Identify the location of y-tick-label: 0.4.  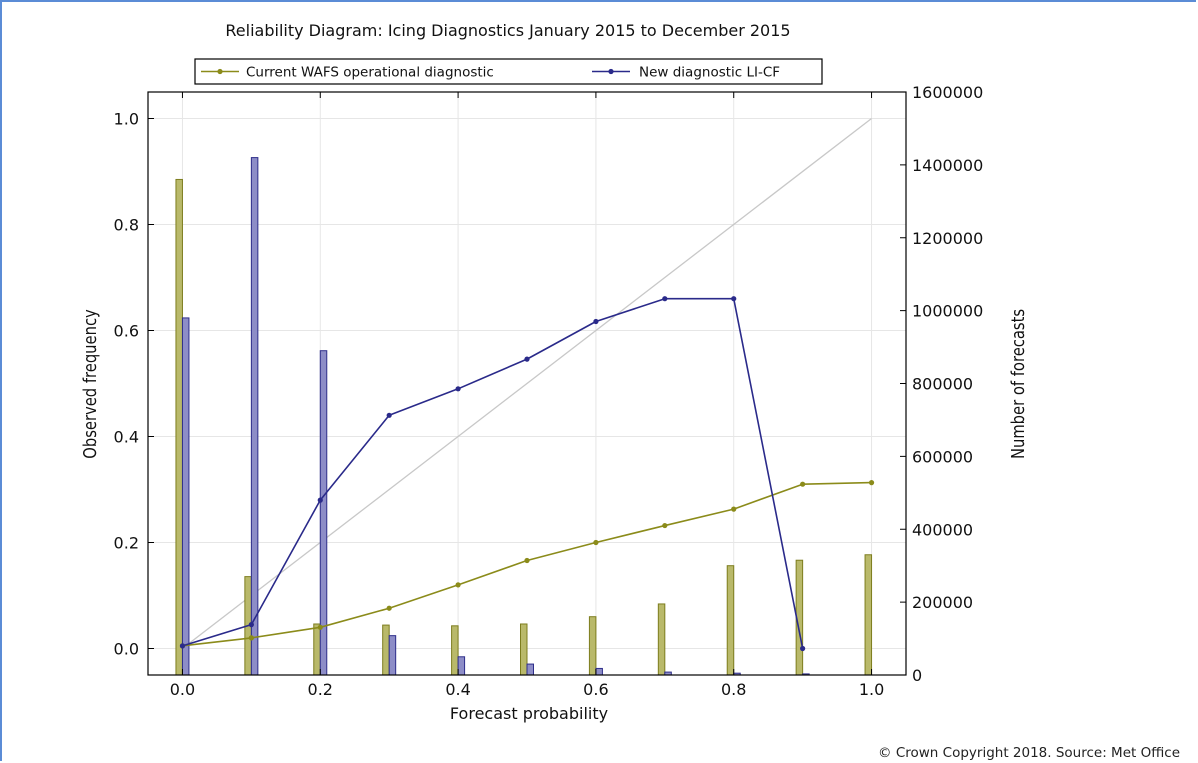
(126, 437).